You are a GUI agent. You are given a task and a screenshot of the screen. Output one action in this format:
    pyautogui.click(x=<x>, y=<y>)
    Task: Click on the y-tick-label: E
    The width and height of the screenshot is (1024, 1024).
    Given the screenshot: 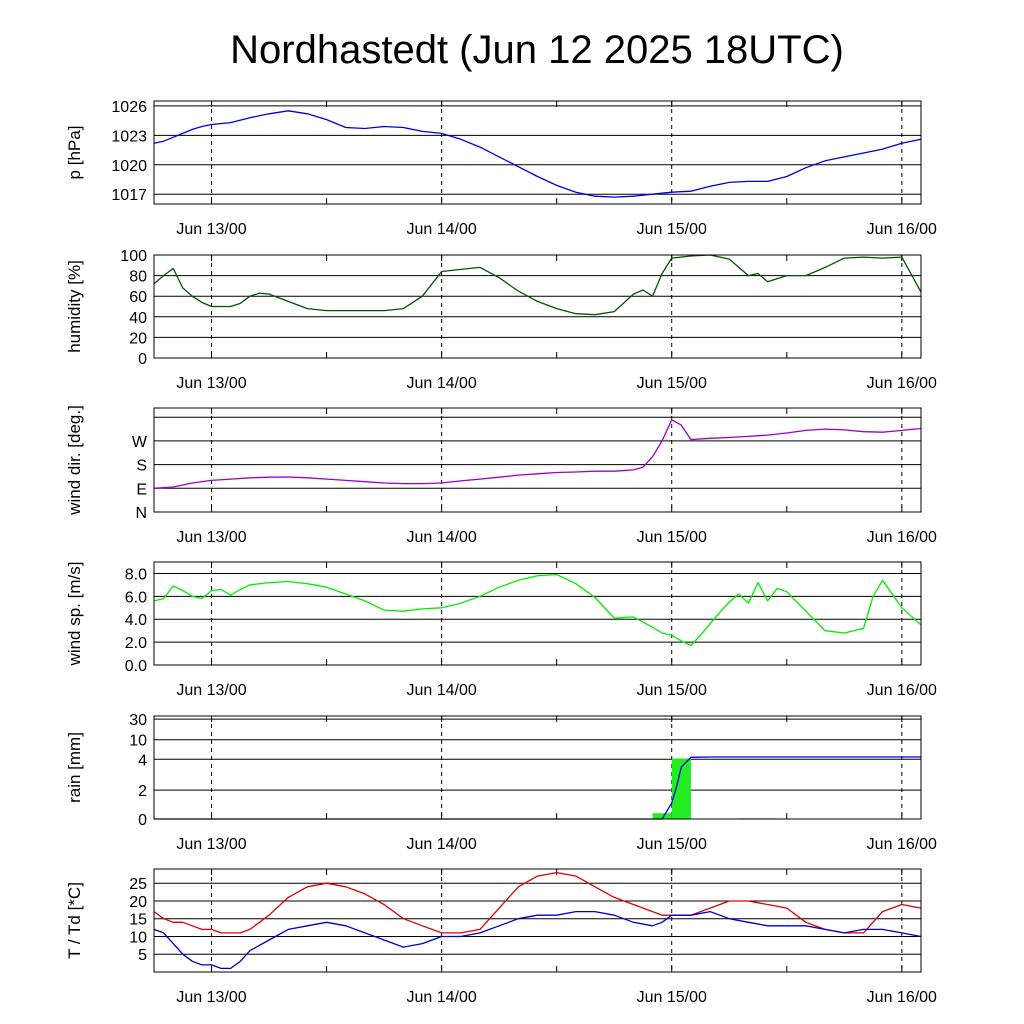 What is the action you would take?
    pyautogui.click(x=141, y=489)
    